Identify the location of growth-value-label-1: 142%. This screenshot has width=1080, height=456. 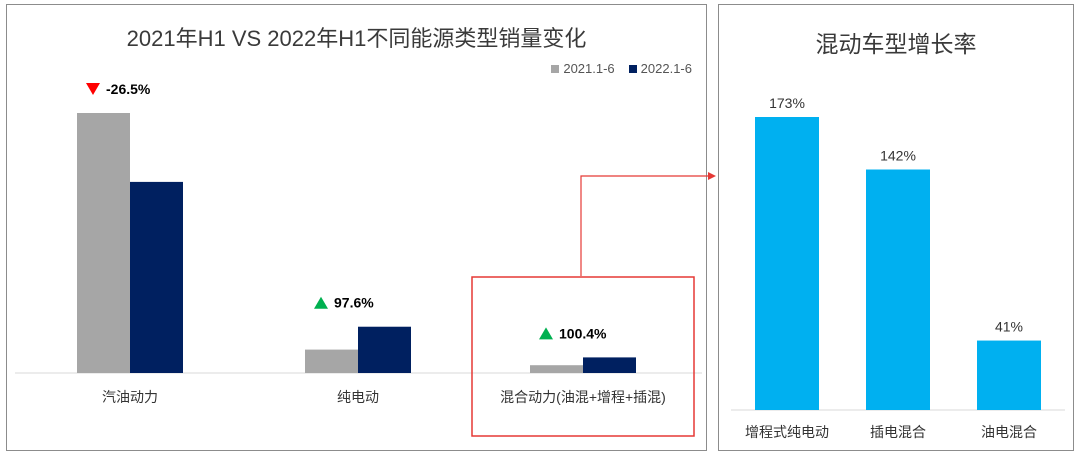
(898, 156).